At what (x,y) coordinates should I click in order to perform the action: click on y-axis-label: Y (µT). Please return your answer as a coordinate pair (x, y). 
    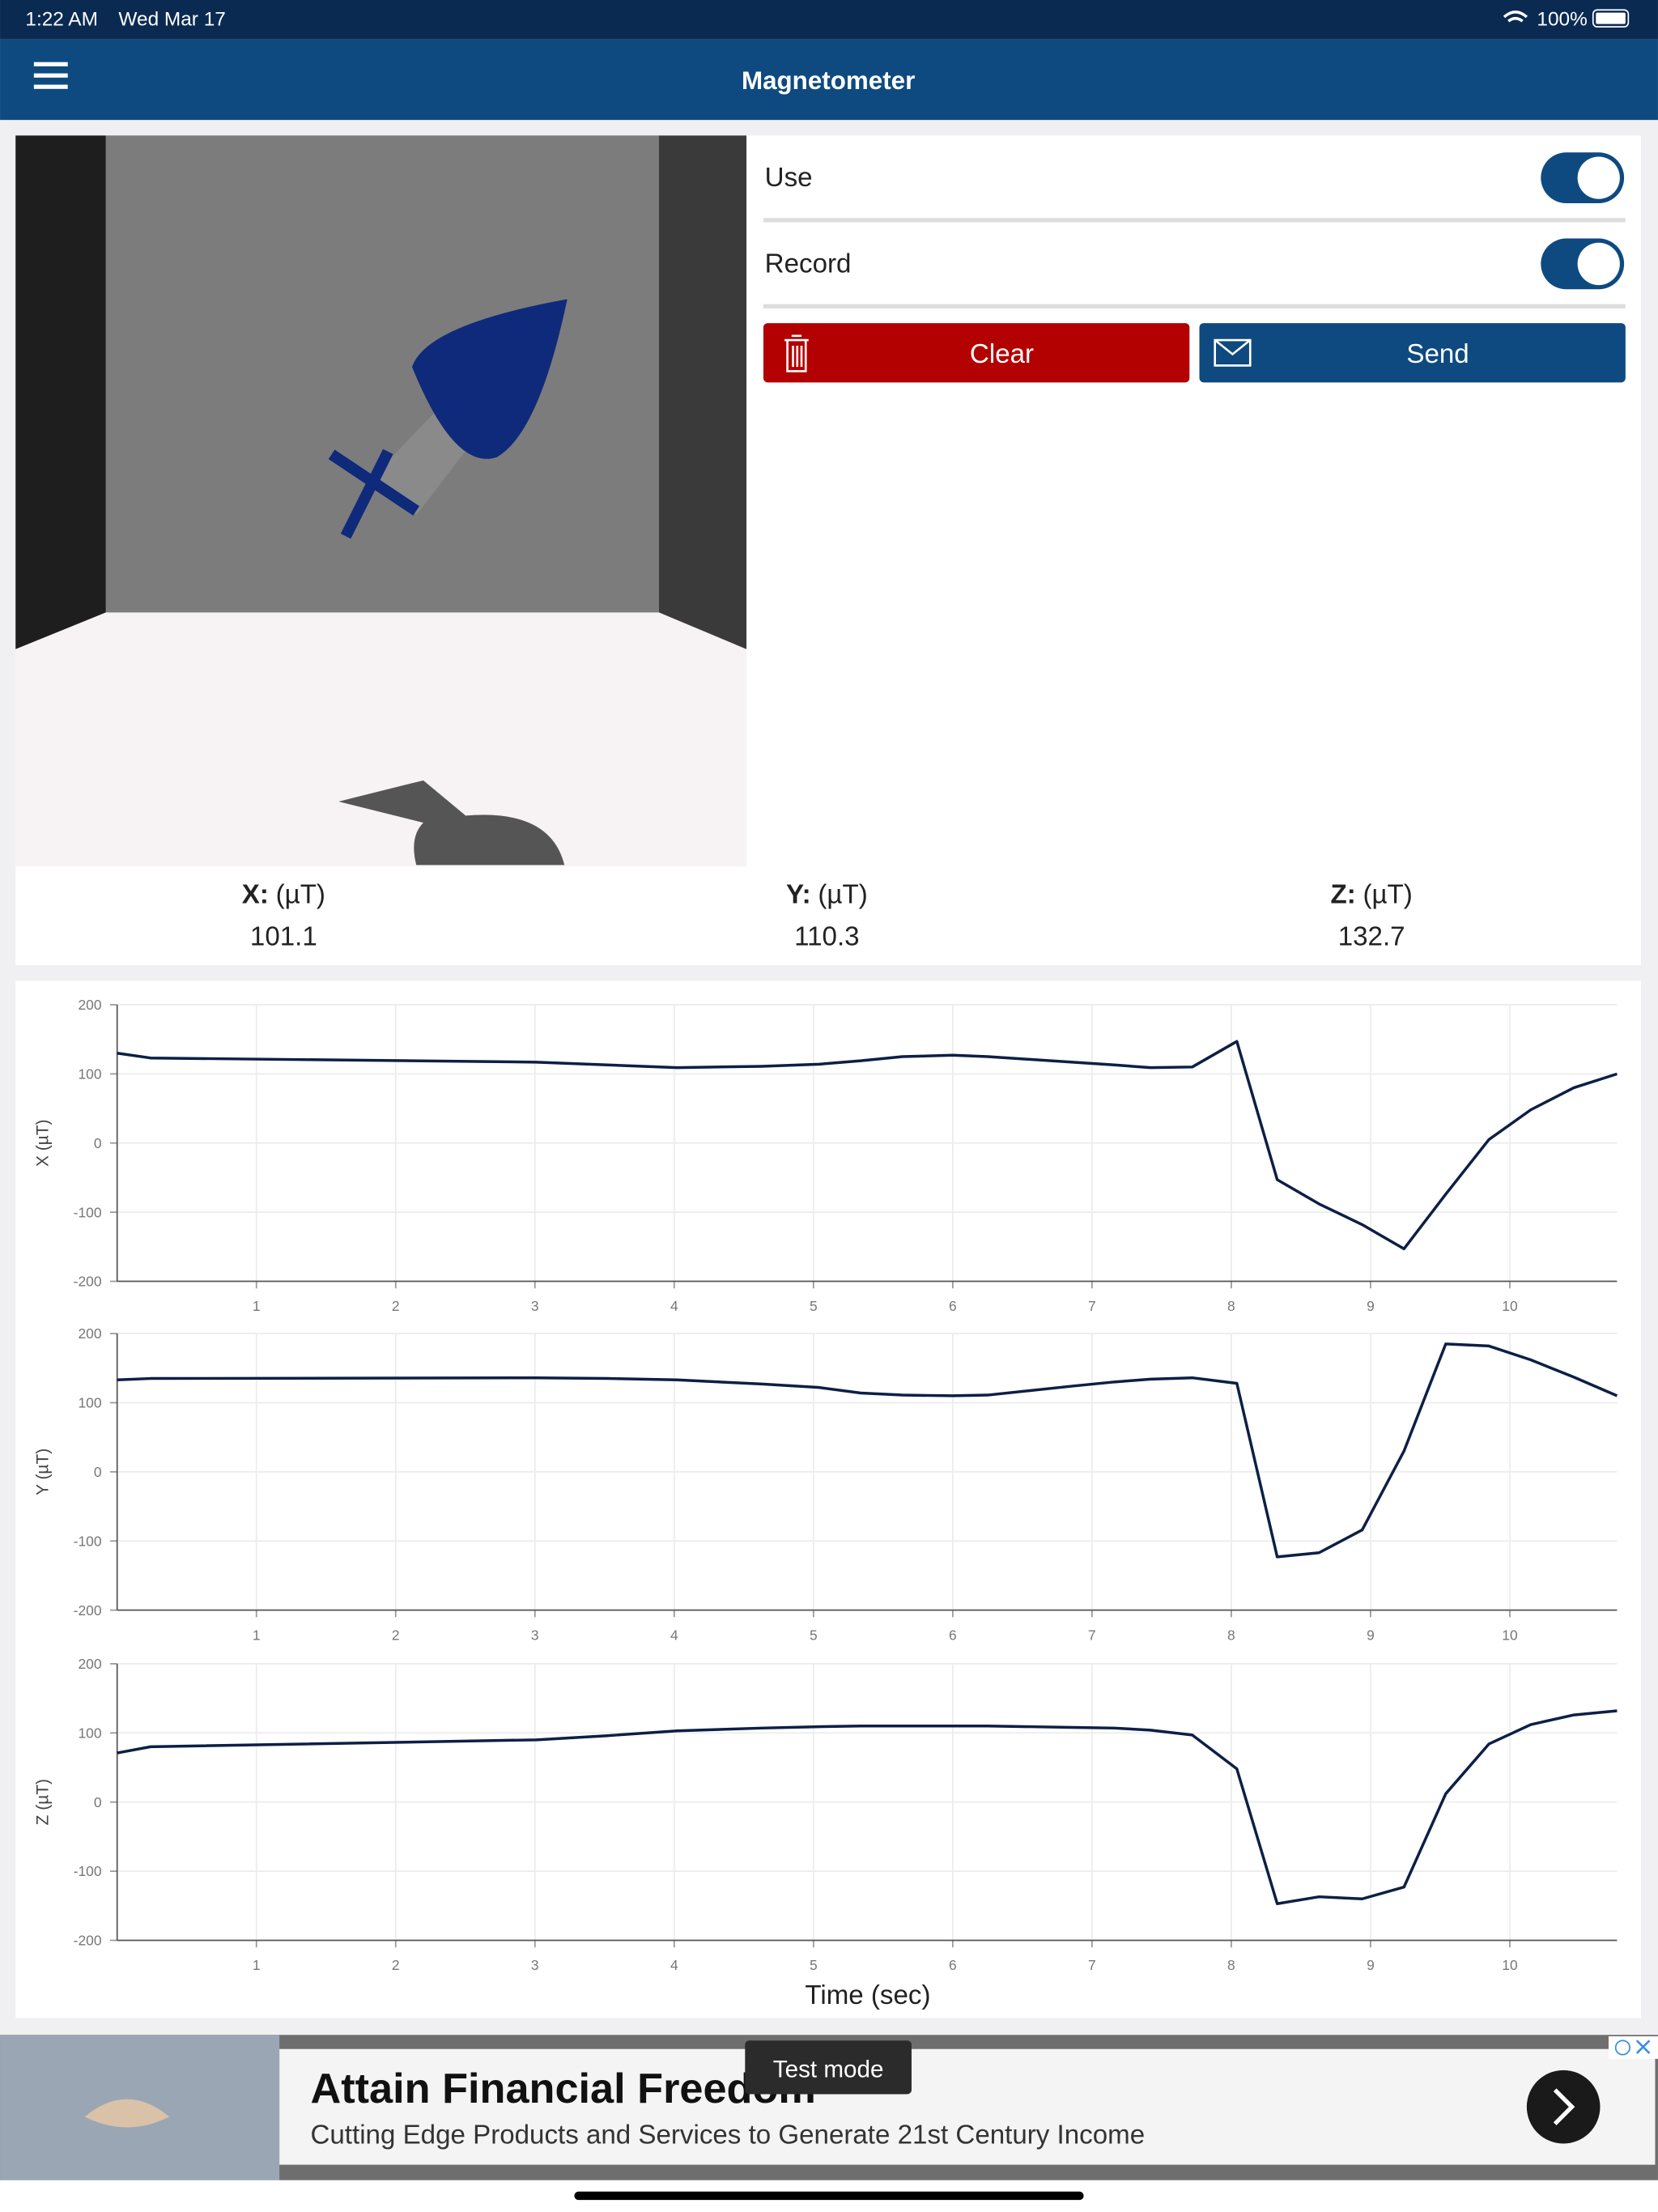
    Looking at the image, I should click on (42, 1472).